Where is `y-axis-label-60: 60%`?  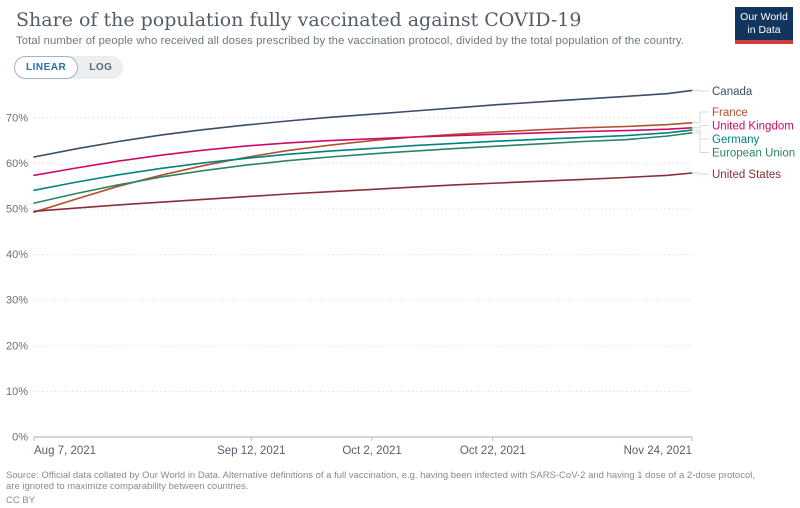 y-axis-label-60: 60% is located at coordinates (17, 164).